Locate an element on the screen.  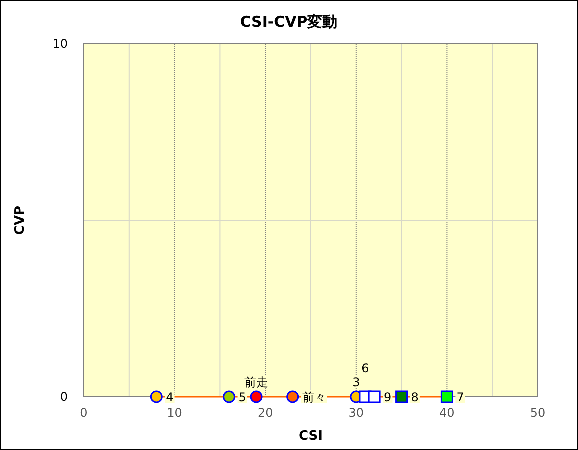
annotation: 3 is located at coordinates (356, 383).